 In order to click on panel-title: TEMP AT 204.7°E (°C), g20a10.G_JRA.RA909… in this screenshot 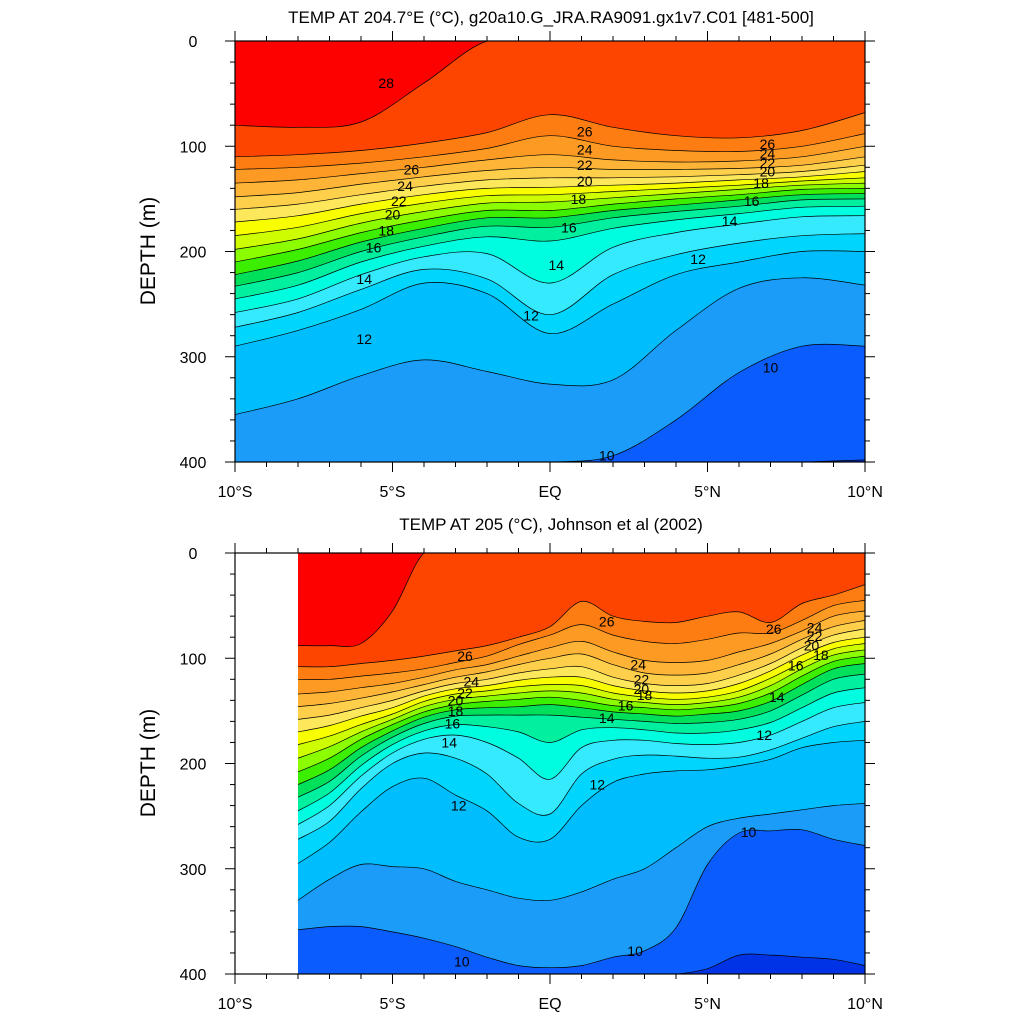, I will do `click(551, 17)`.